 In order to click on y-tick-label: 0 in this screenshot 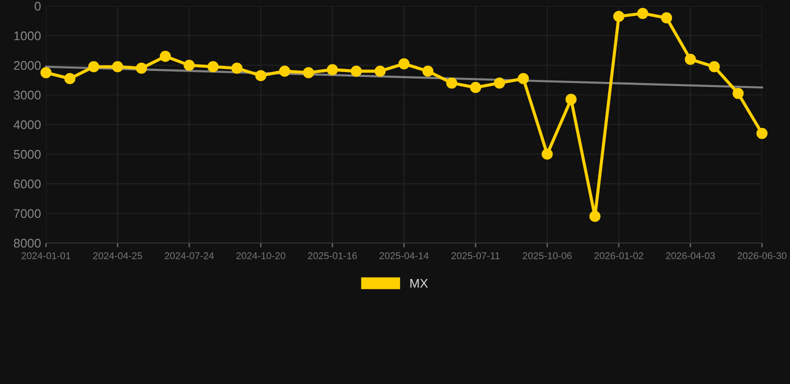, I will do `click(37, 6)`.